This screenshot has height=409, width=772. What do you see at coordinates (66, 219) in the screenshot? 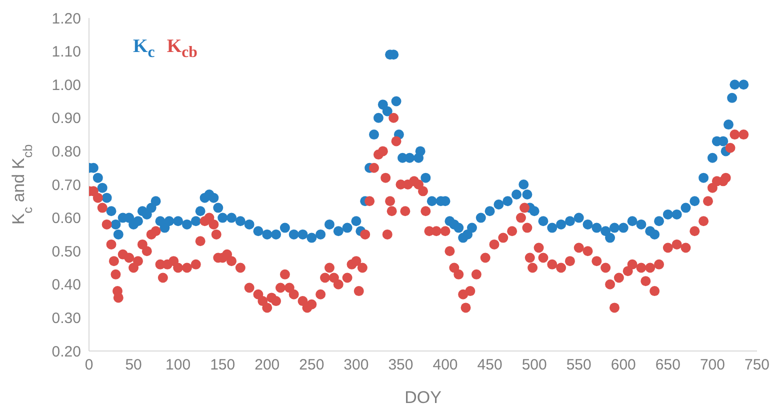
I see `y-tick-label: 0.60` at bounding box center [66, 219].